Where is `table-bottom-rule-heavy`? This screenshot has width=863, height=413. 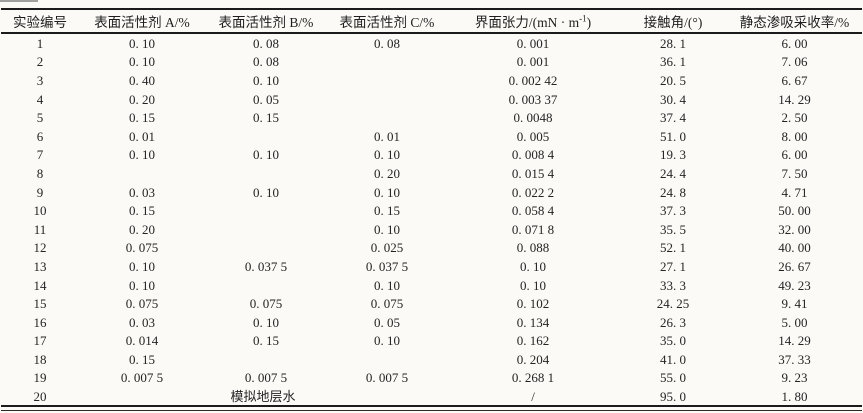 table-bottom-rule-heavy is located at coordinates (431, 406).